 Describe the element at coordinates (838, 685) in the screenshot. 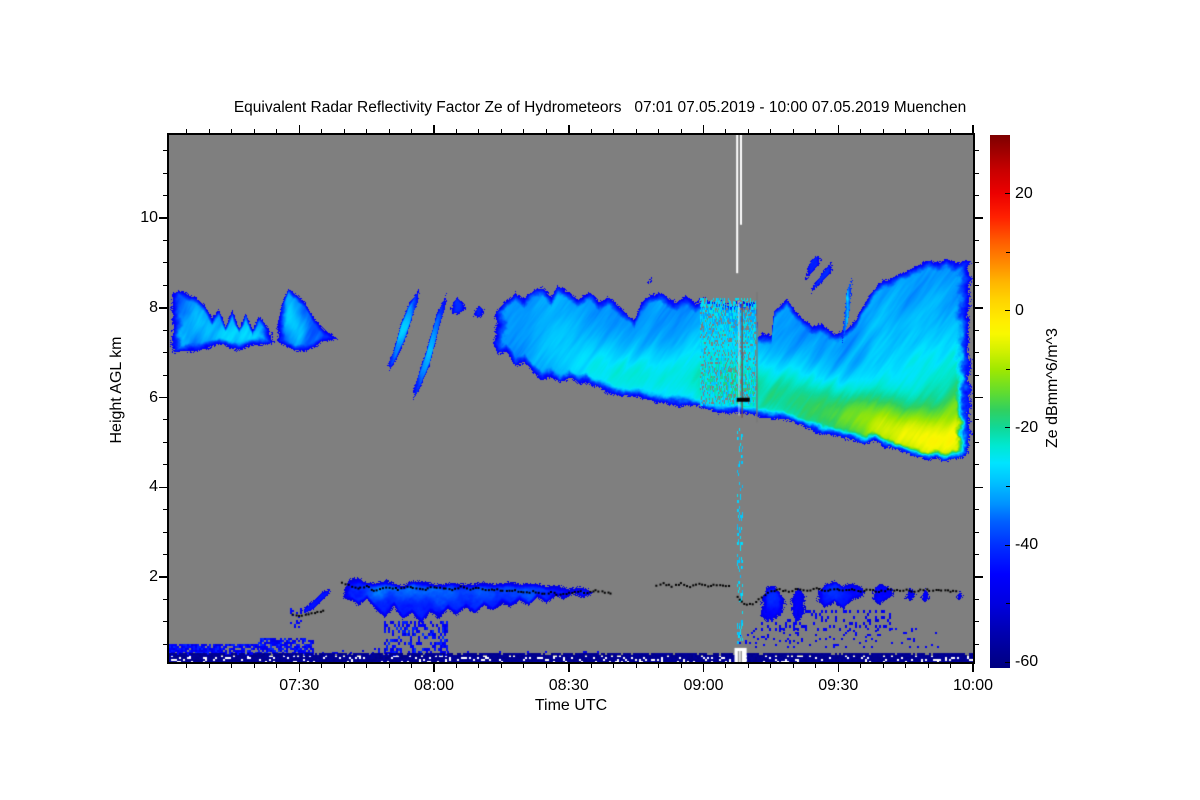

I see `x-tick-label: 09:30` at that location.